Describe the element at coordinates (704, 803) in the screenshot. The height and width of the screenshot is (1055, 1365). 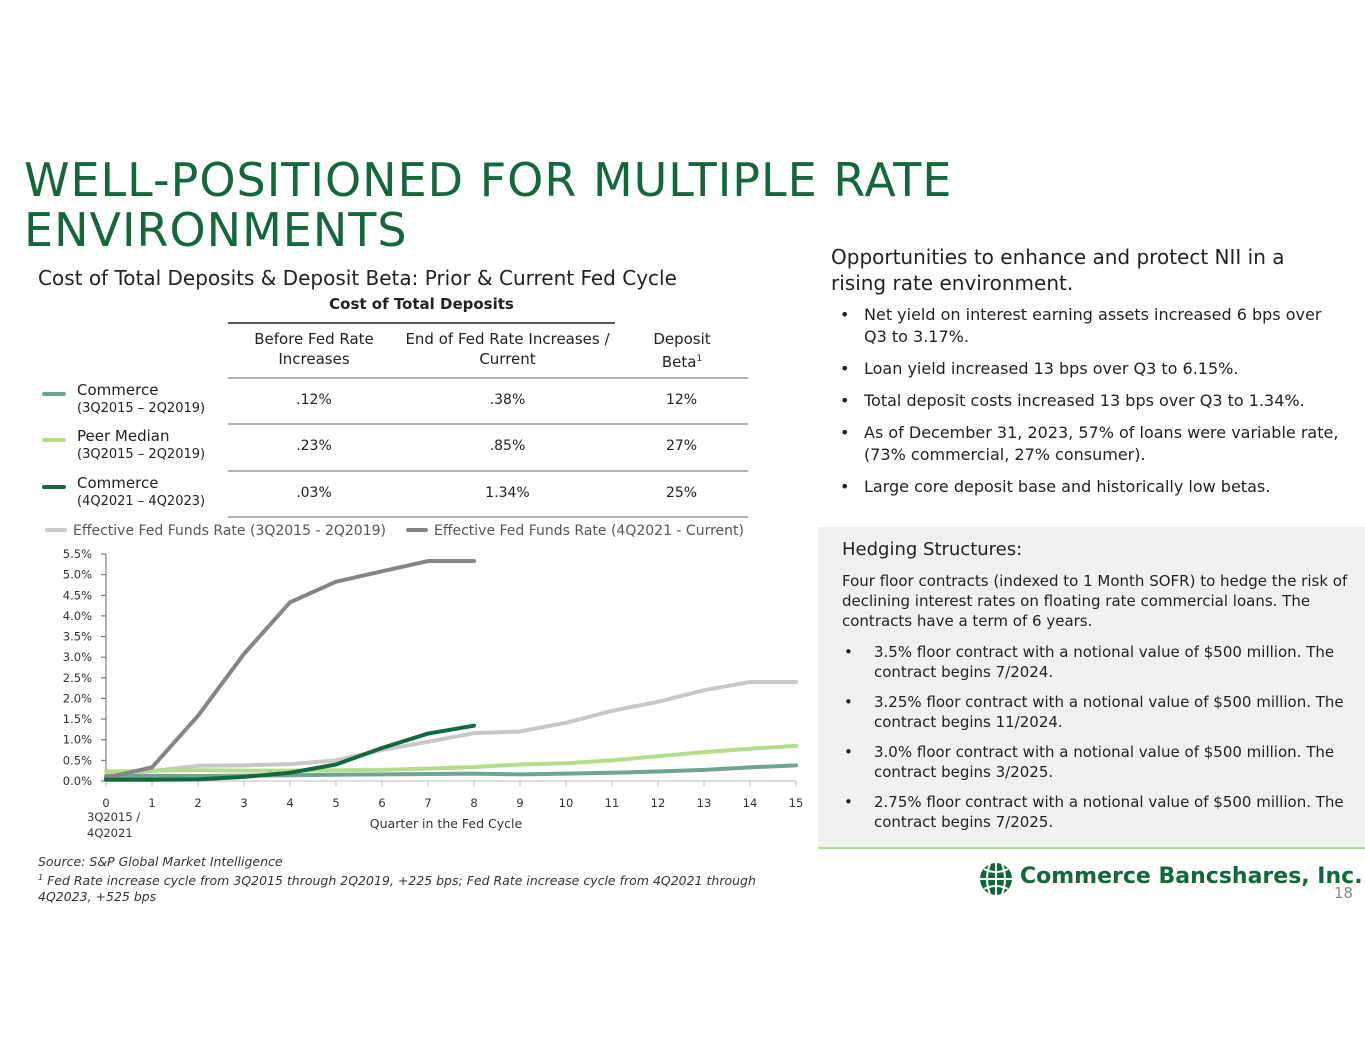
I see `x-tick-label: 13` at that location.